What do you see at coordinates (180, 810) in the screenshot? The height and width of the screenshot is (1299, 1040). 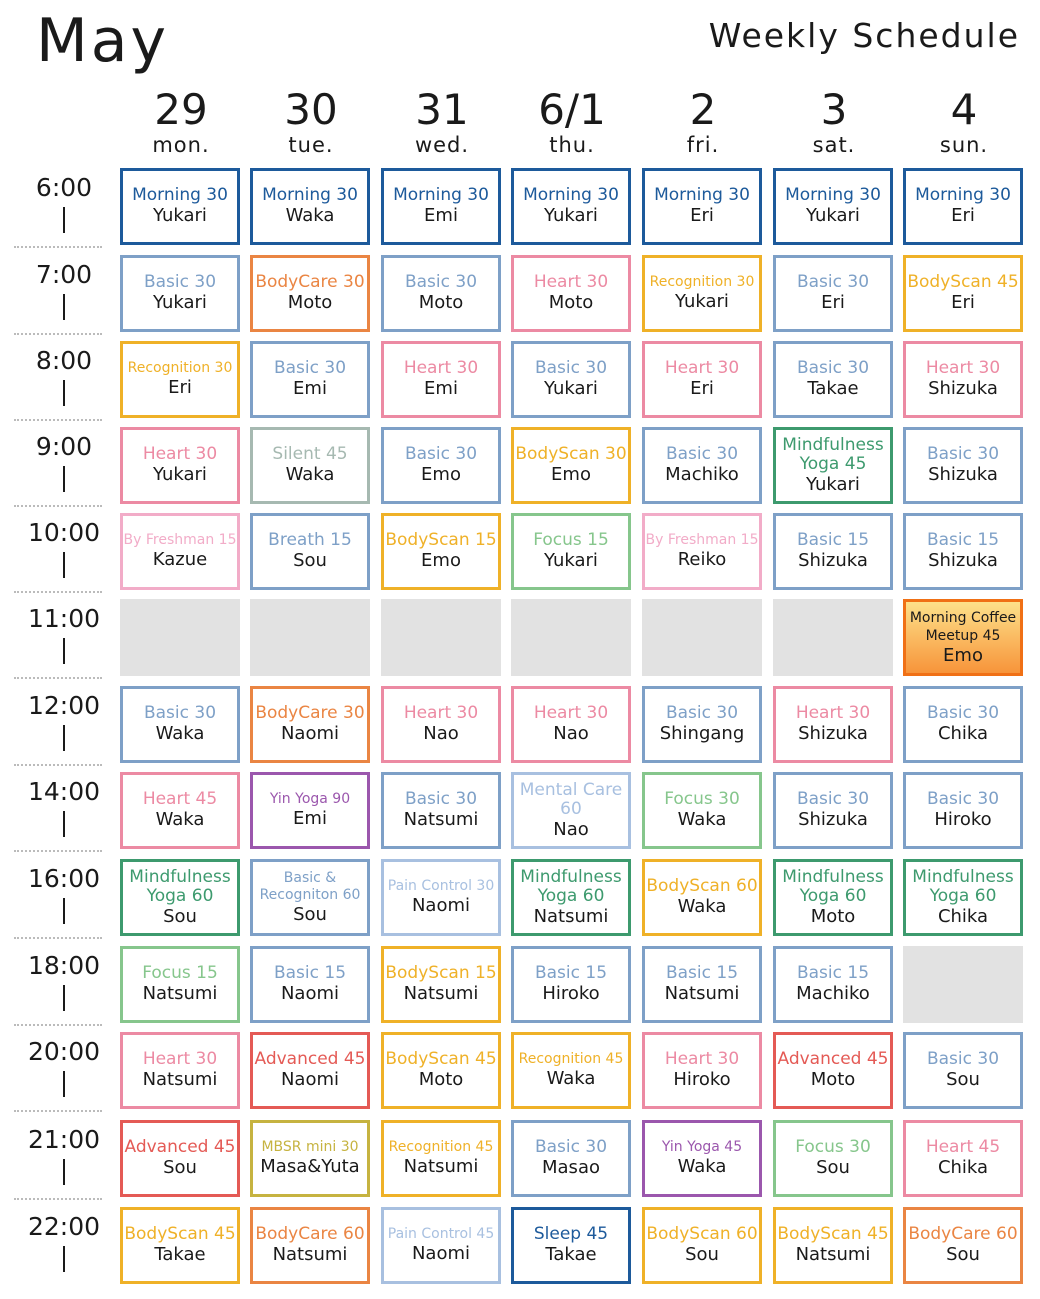 I see `class-slot: Heart 45 Waka` at bounding box center [180, 810].